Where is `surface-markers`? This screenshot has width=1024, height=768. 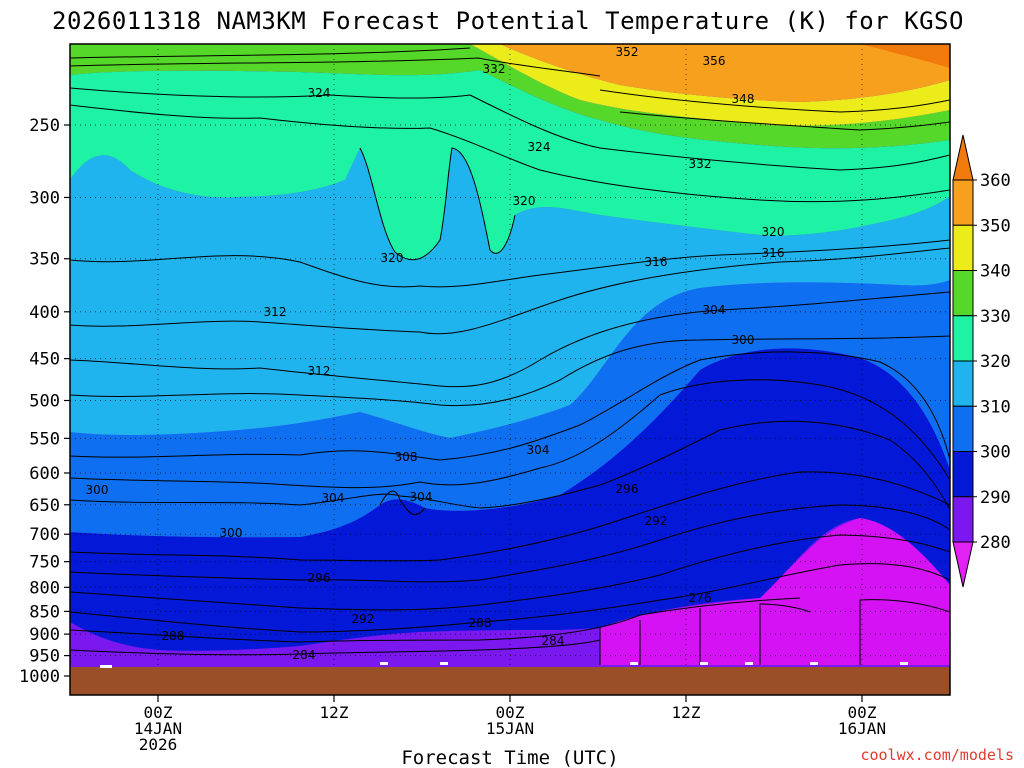
surface-markers is located at coordinates (504, 665).